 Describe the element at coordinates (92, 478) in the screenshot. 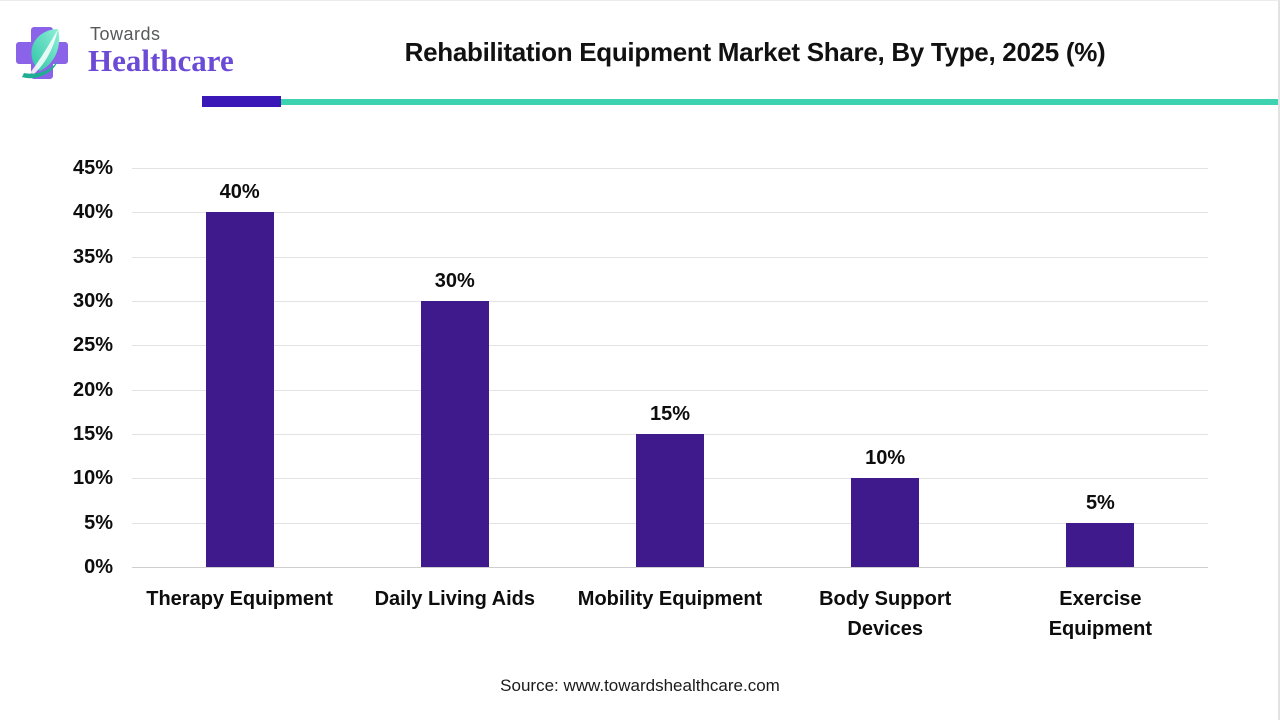

I see `y-axis-tick-label: 10%` at that location.